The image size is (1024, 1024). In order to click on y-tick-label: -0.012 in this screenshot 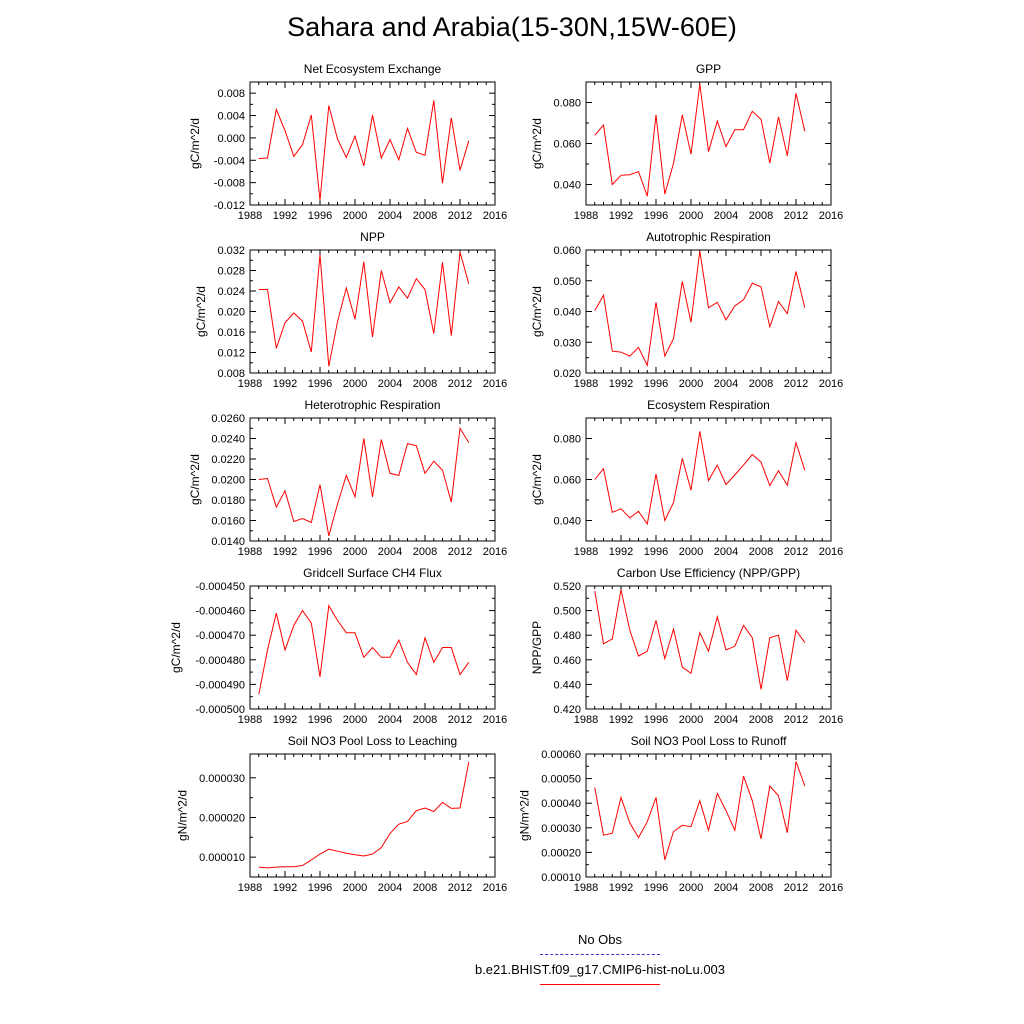, I will do `click(229, 206)`.